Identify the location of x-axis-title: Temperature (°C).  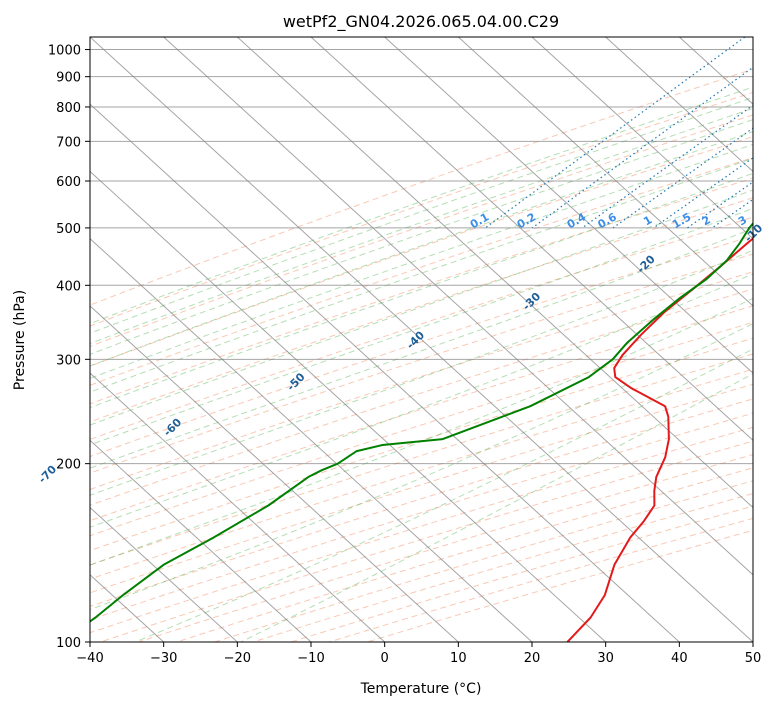
(421, 689).